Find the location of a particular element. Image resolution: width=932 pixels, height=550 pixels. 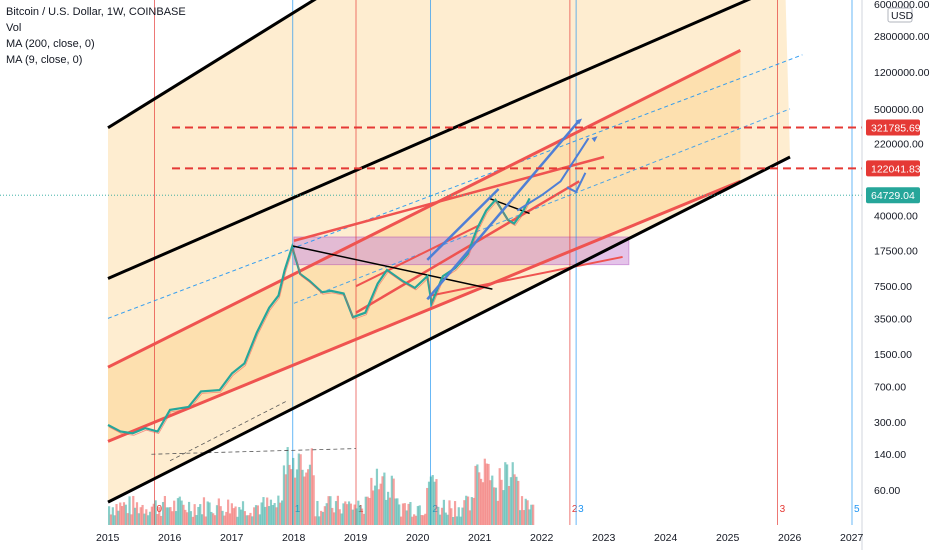

x-tick-label: 2023 is located at coordinates (604, 538).